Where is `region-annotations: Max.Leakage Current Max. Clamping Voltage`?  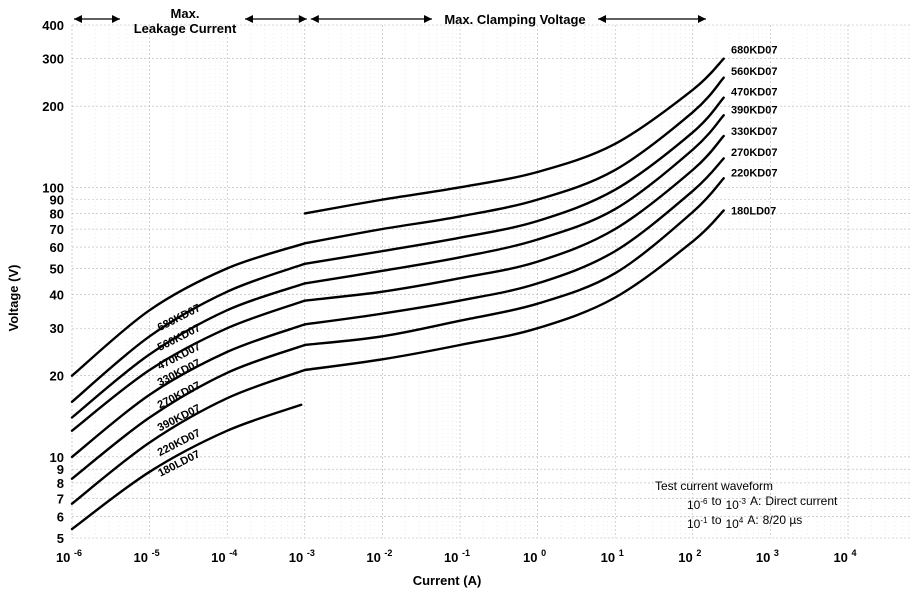 region-annotations: Max.Leakage Current Max. Clamping Voltage is located at coordinates (390, 21).